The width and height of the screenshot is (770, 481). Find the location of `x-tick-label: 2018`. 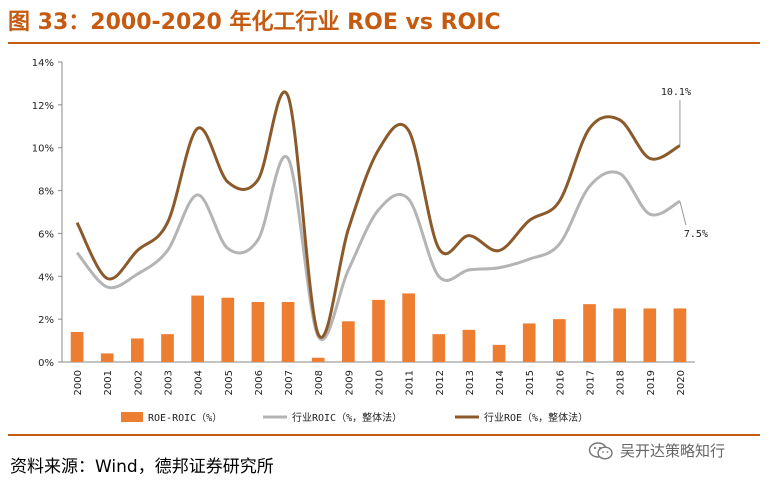

x-tick-label: 2018 is located at coordinates (621, 382).